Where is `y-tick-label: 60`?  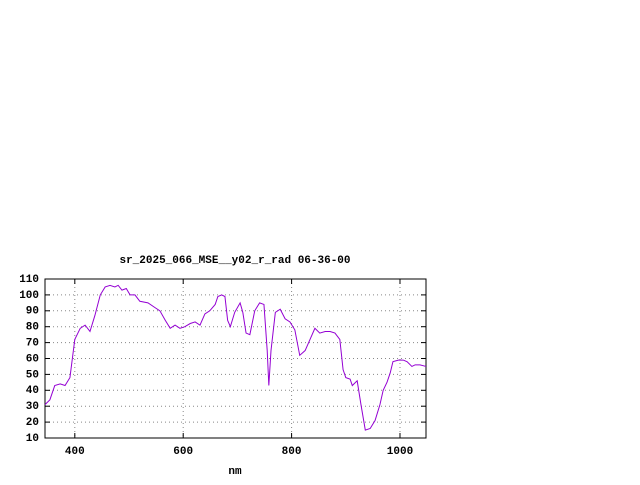
y-tick-label: 60 is located at coordinates (32, 359).